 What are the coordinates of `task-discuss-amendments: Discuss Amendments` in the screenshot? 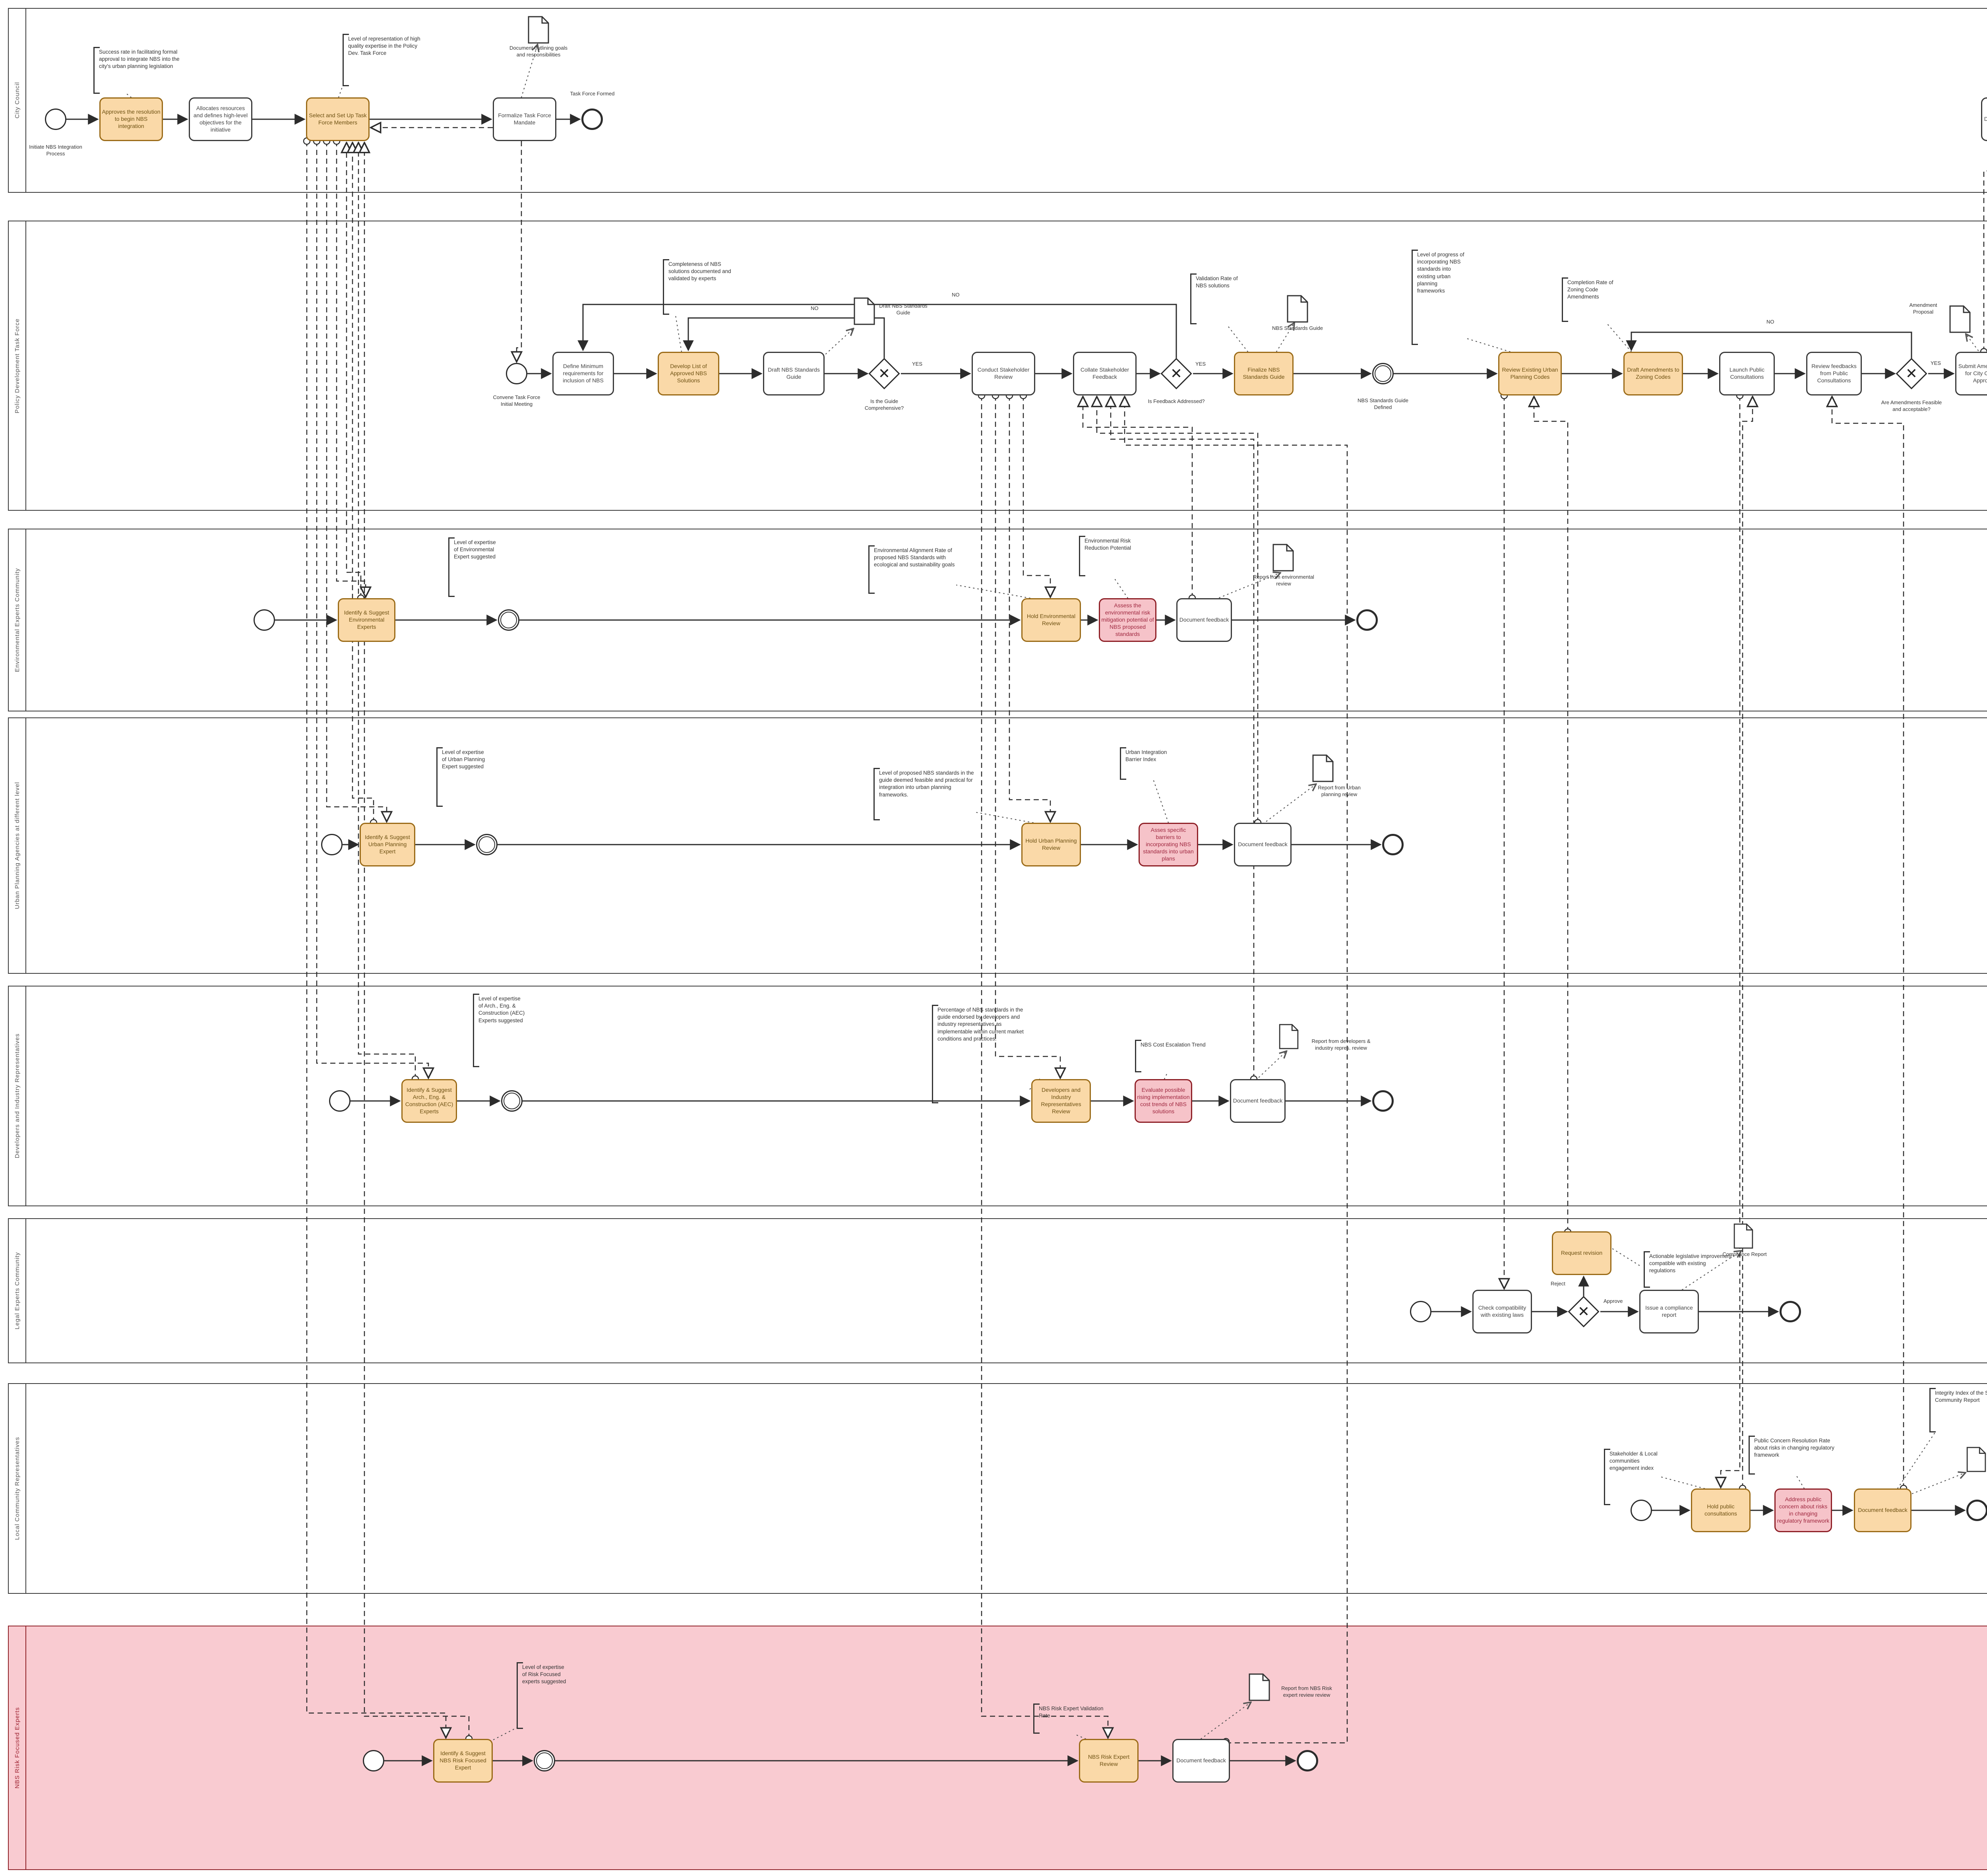 It's located at (1984, 119).